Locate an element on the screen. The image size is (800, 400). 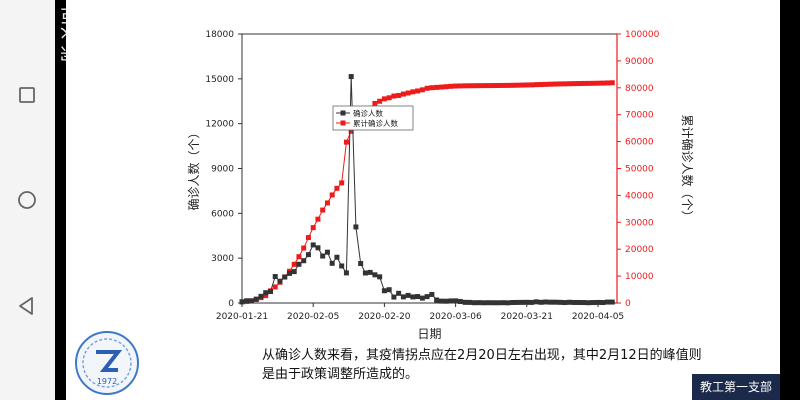
left-axis-tick-label: 15000 is located at coordinates (219, 80).